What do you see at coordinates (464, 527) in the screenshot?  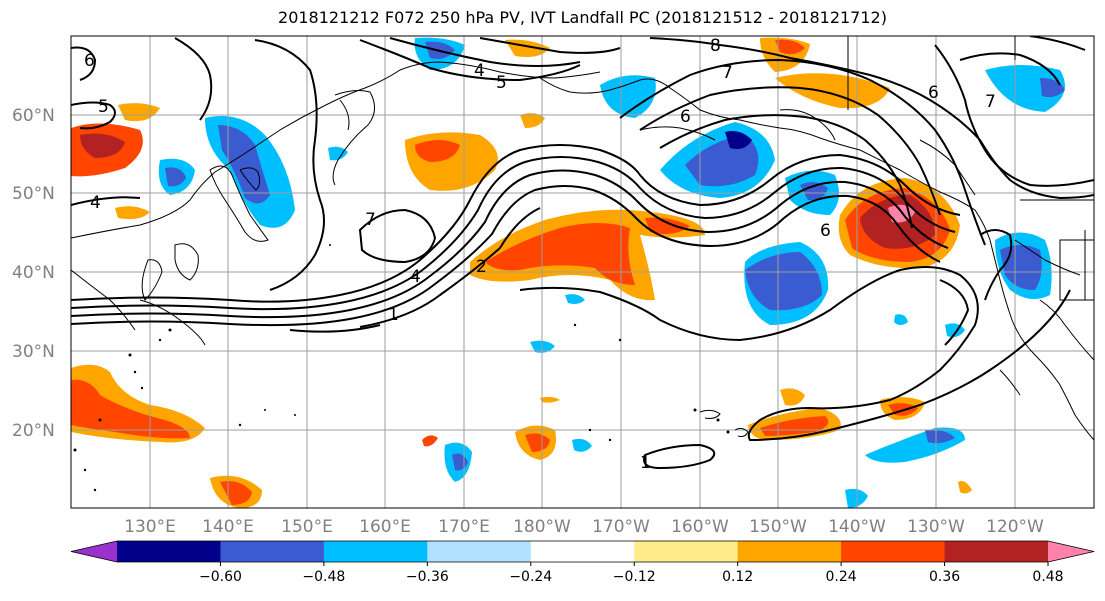 I see `lon-label: 170°E` at bounding box center [464, 527].